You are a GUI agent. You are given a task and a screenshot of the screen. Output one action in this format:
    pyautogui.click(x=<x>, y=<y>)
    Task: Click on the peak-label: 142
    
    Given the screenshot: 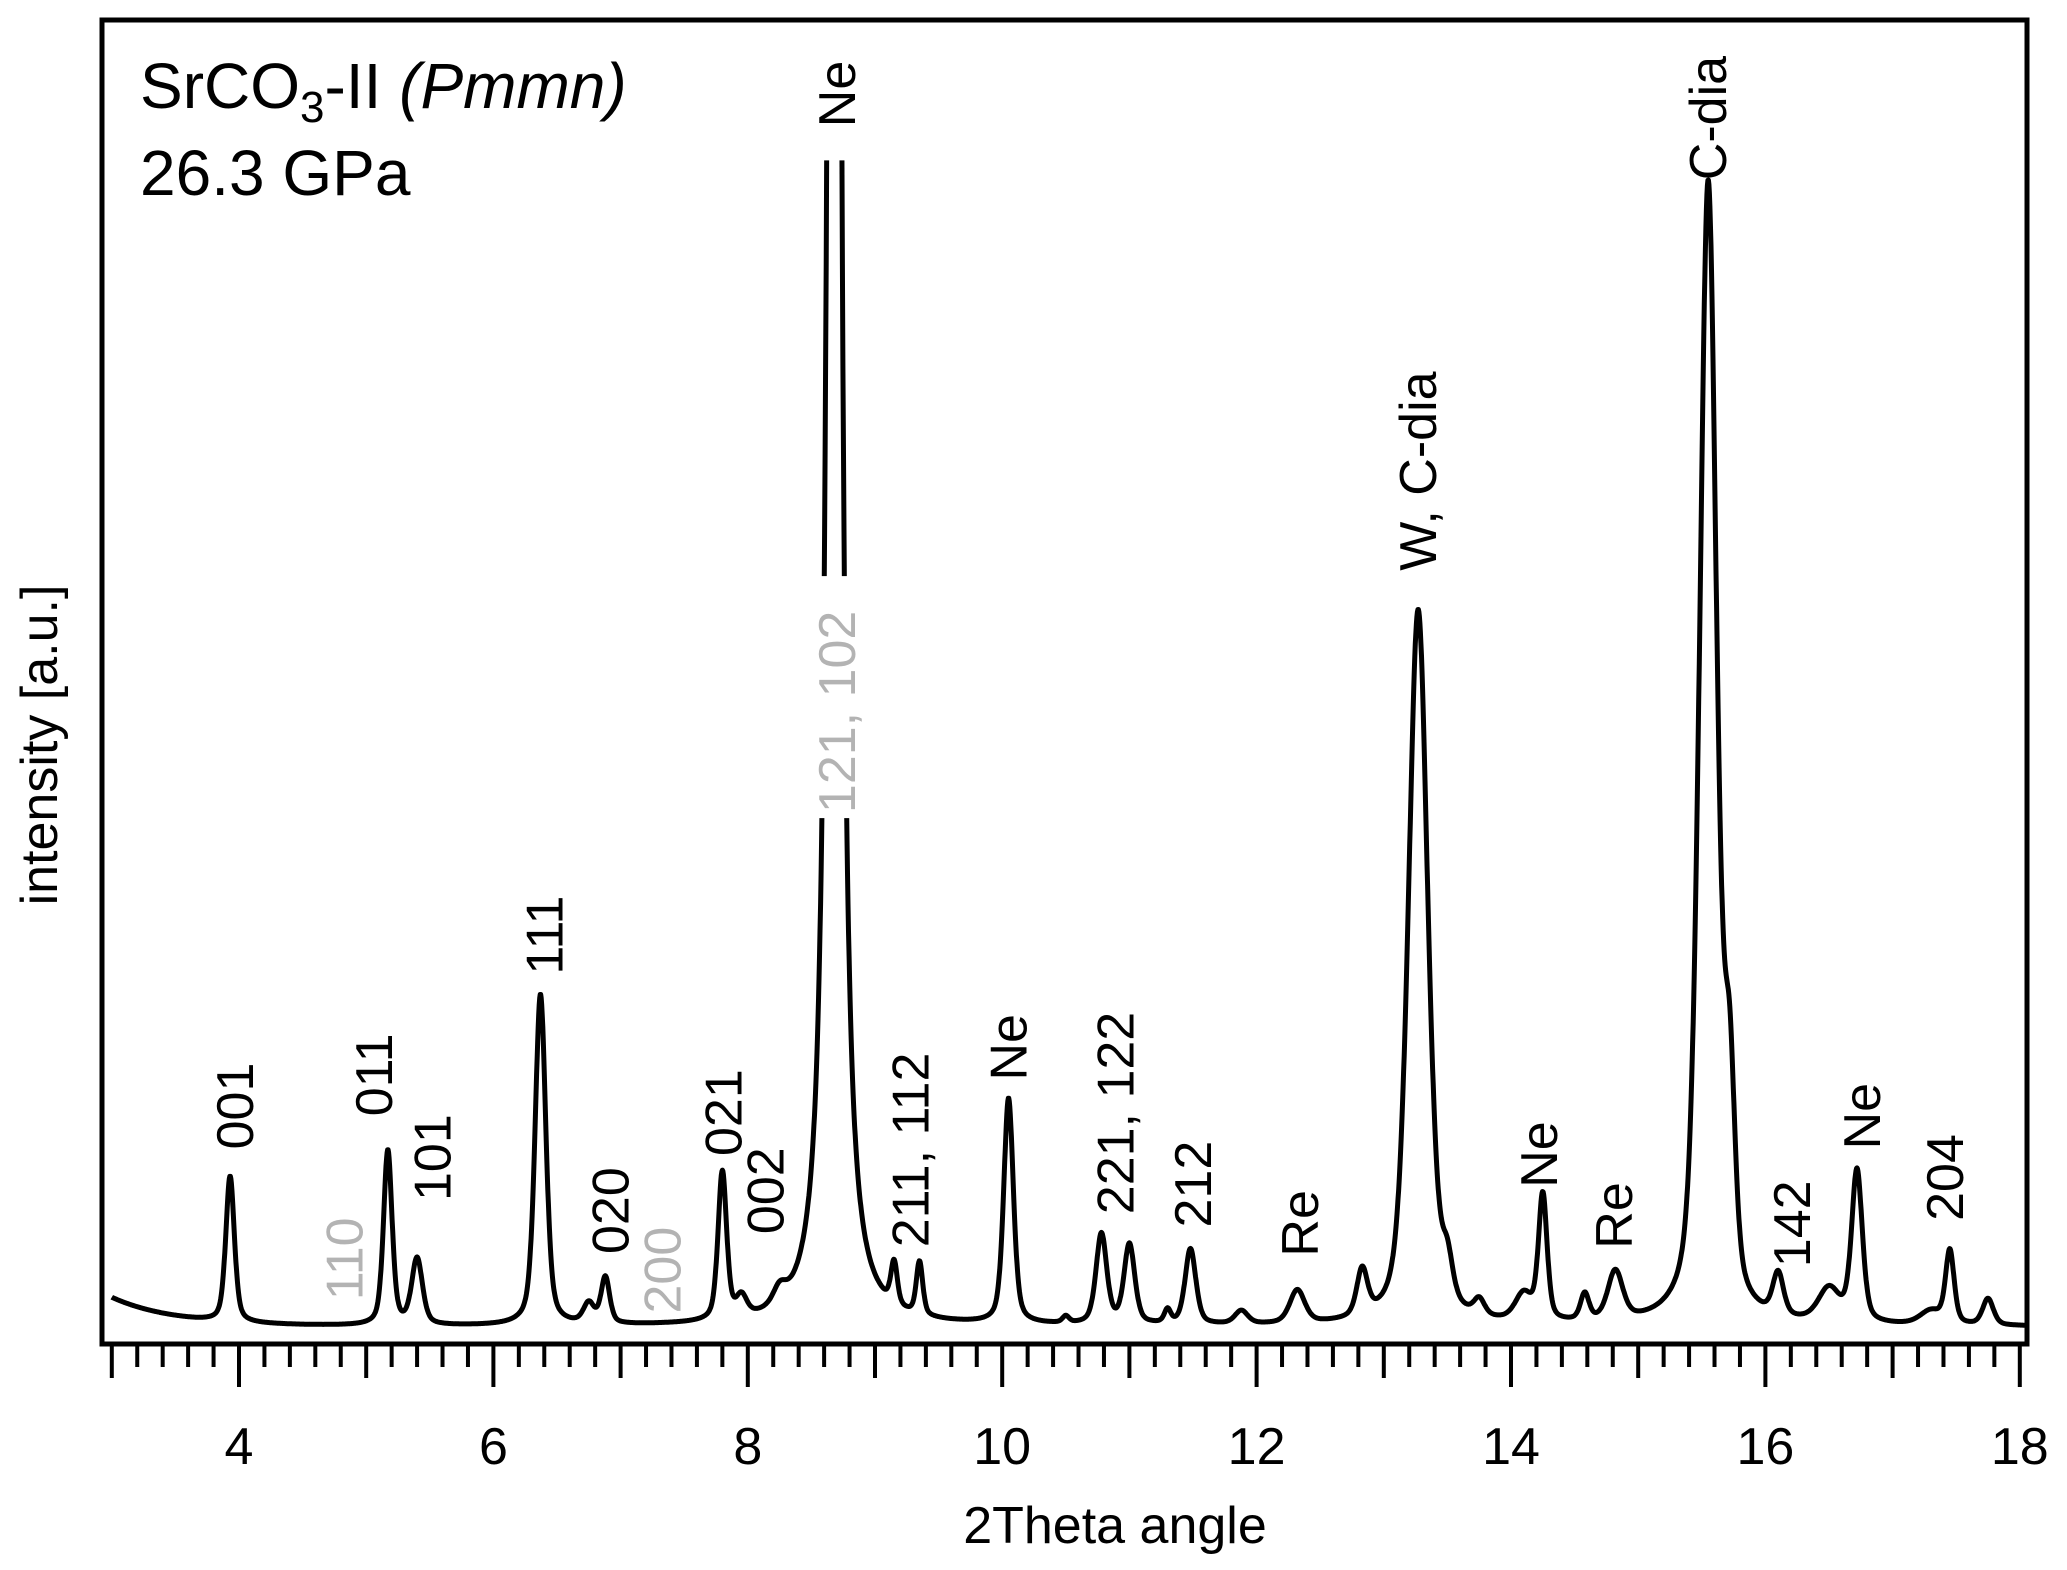 What is the action you would take?
    pyautogui.click(x=1793, y=1223)
    